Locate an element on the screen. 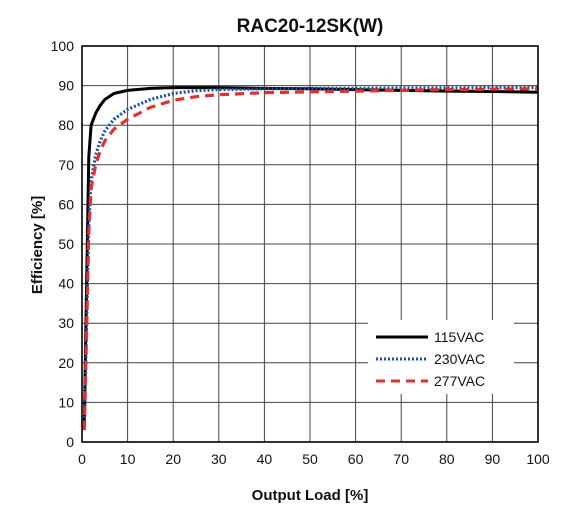 This screenshot has height=511, width=561. y-tick-label: 70 is located at coordinates (66, 165).